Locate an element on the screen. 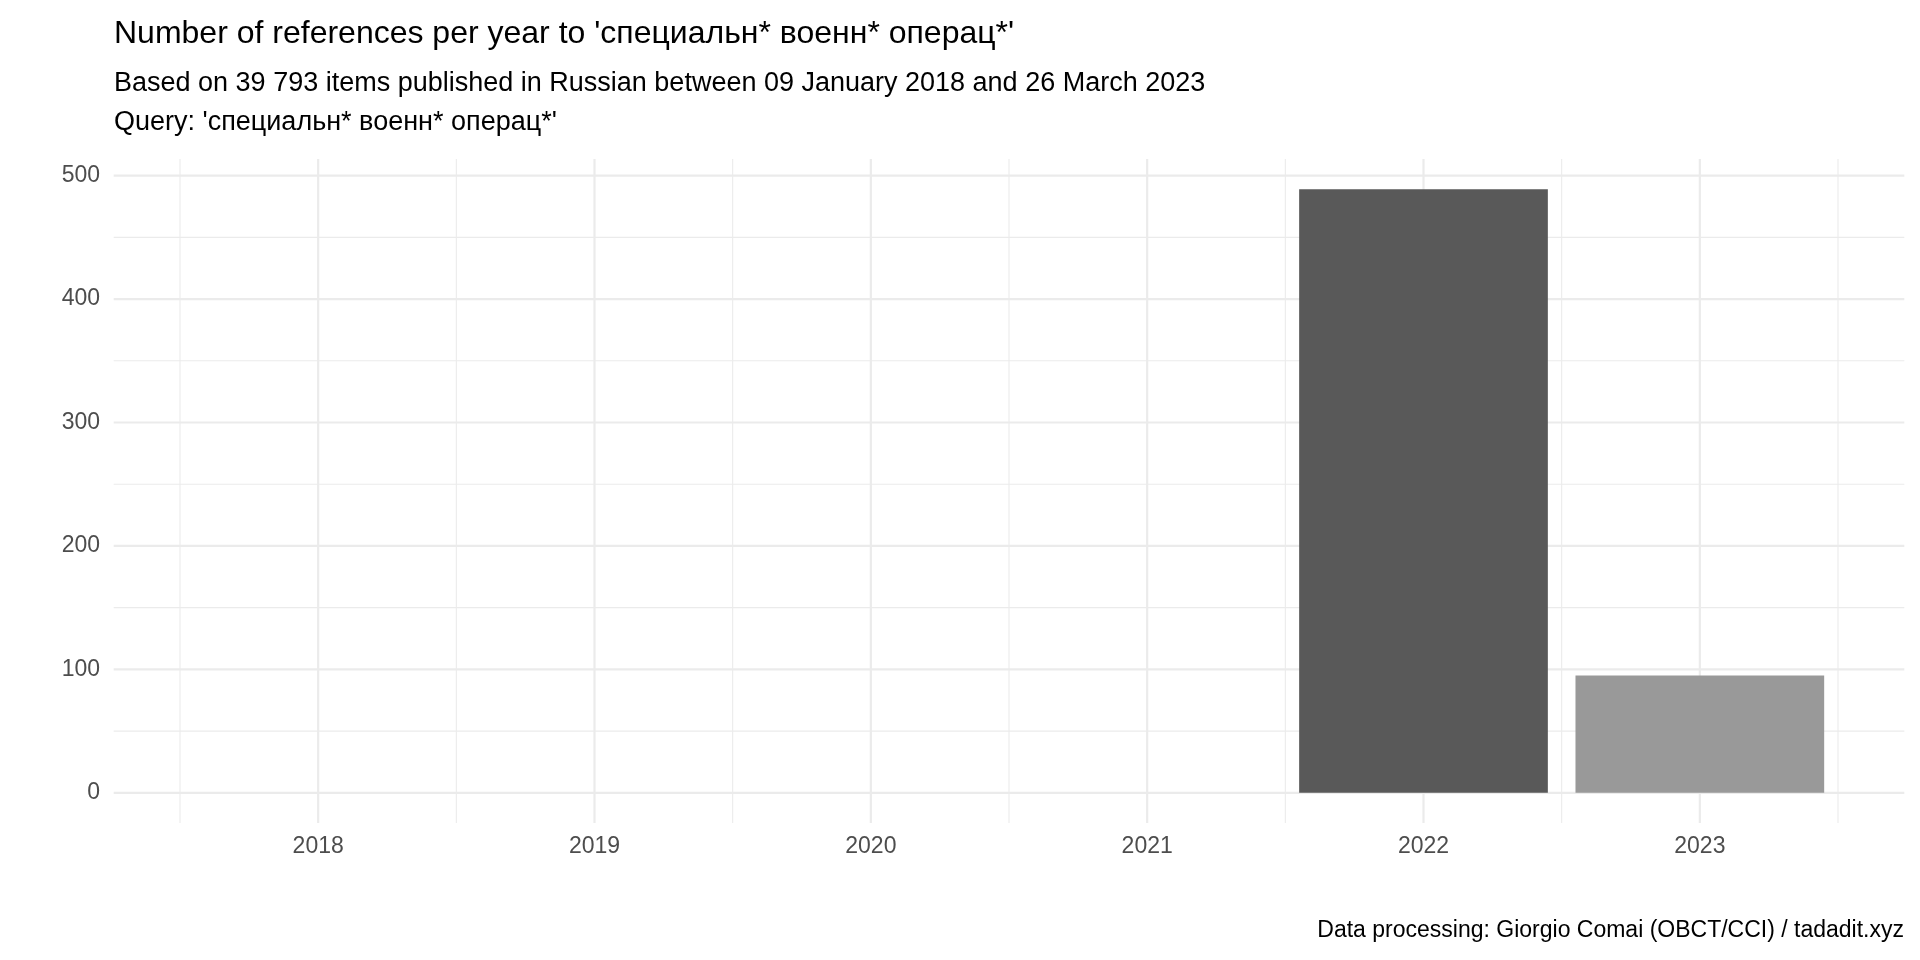  x-tick-label: 2019 is located at coordinates (594, 845).